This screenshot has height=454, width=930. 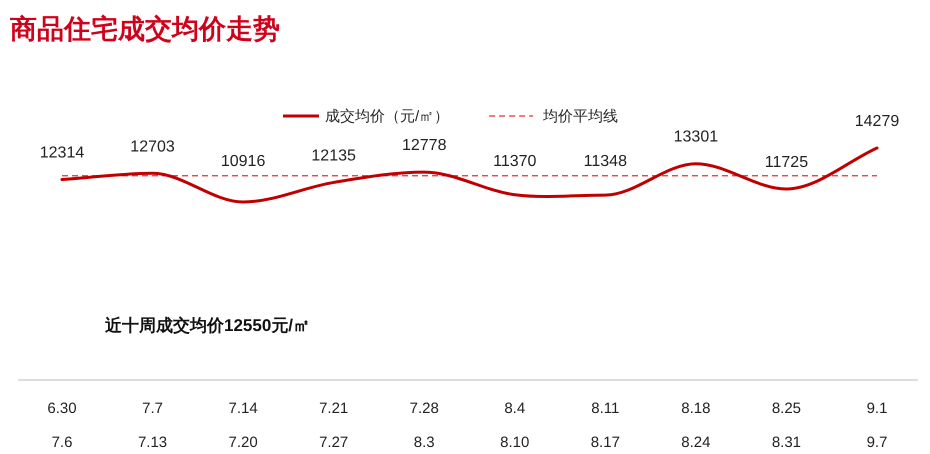 I want to click on x-tick-label: 7.7 7.13, so click(x=153, y=425).